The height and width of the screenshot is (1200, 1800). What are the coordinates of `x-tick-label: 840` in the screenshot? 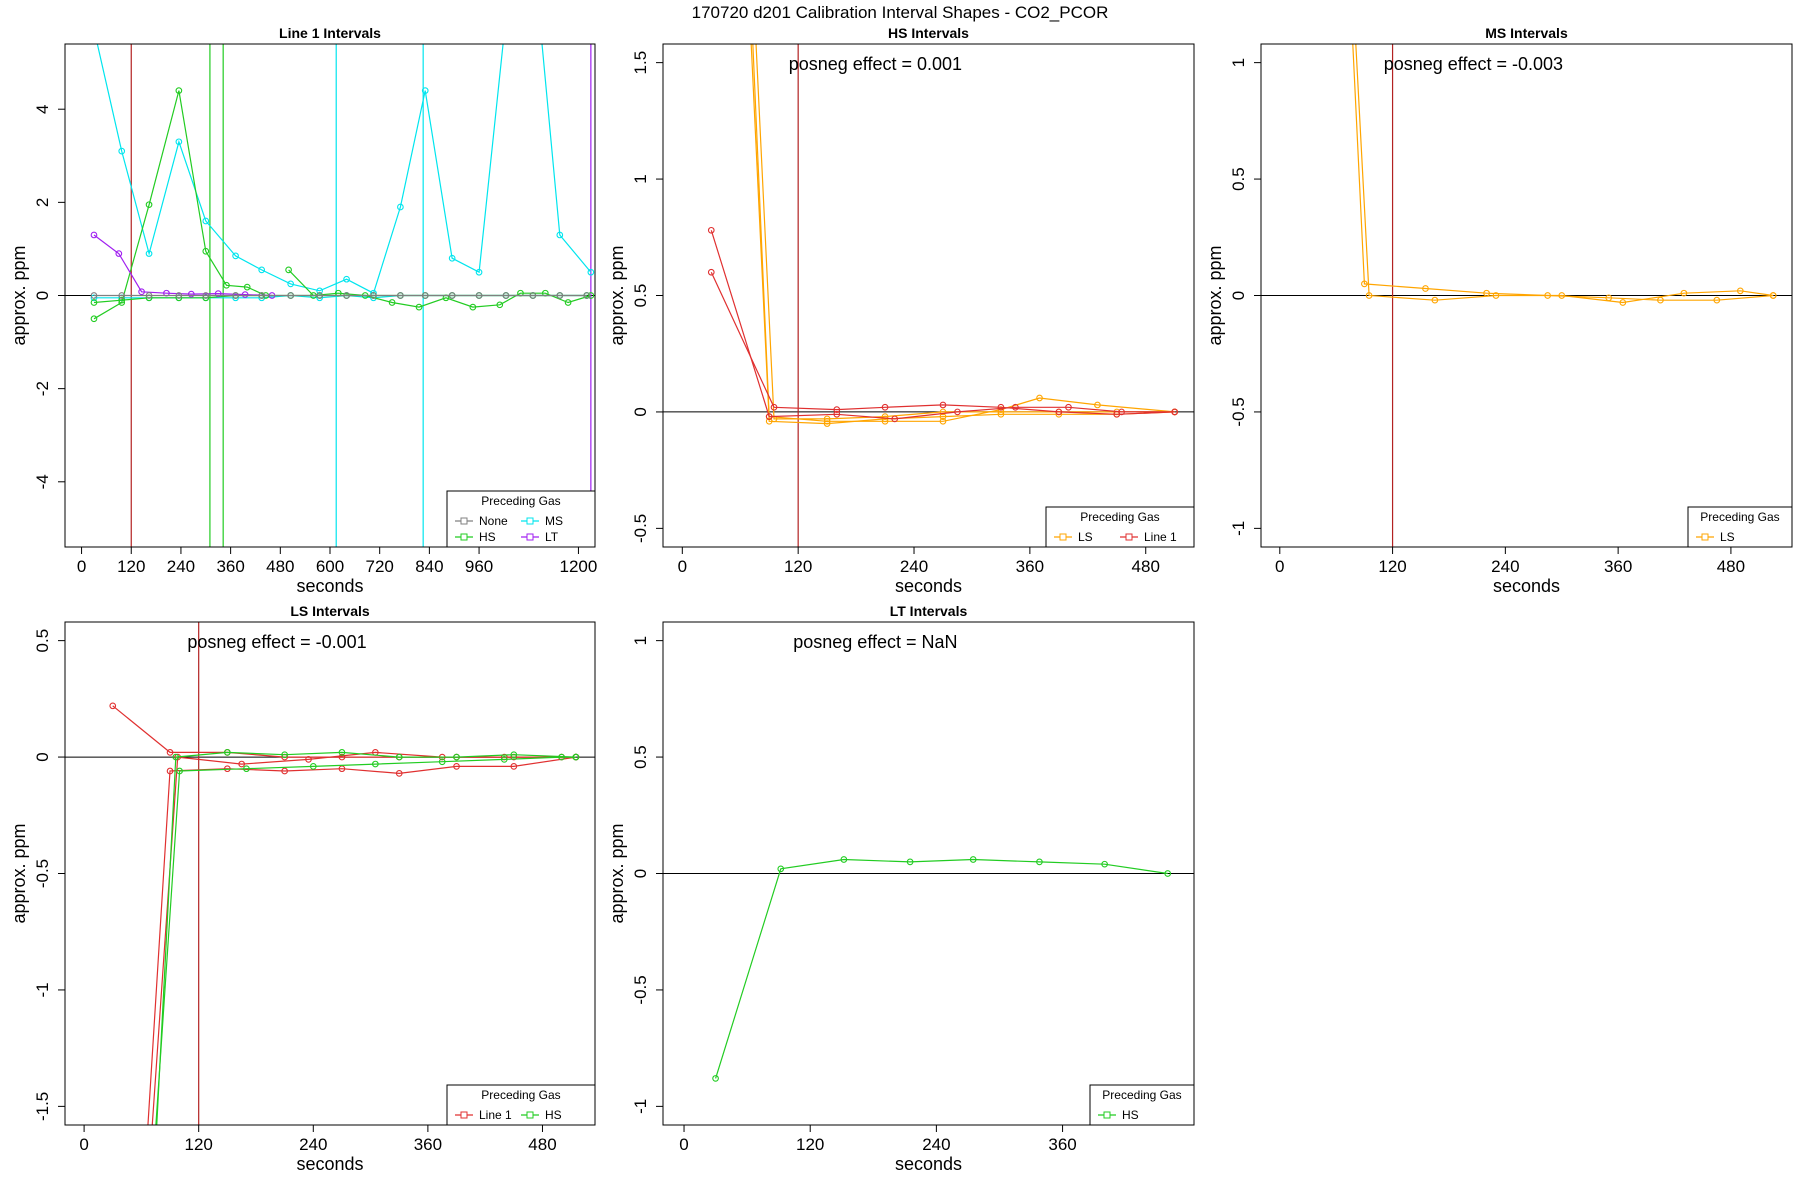 It's located at (429, 566).